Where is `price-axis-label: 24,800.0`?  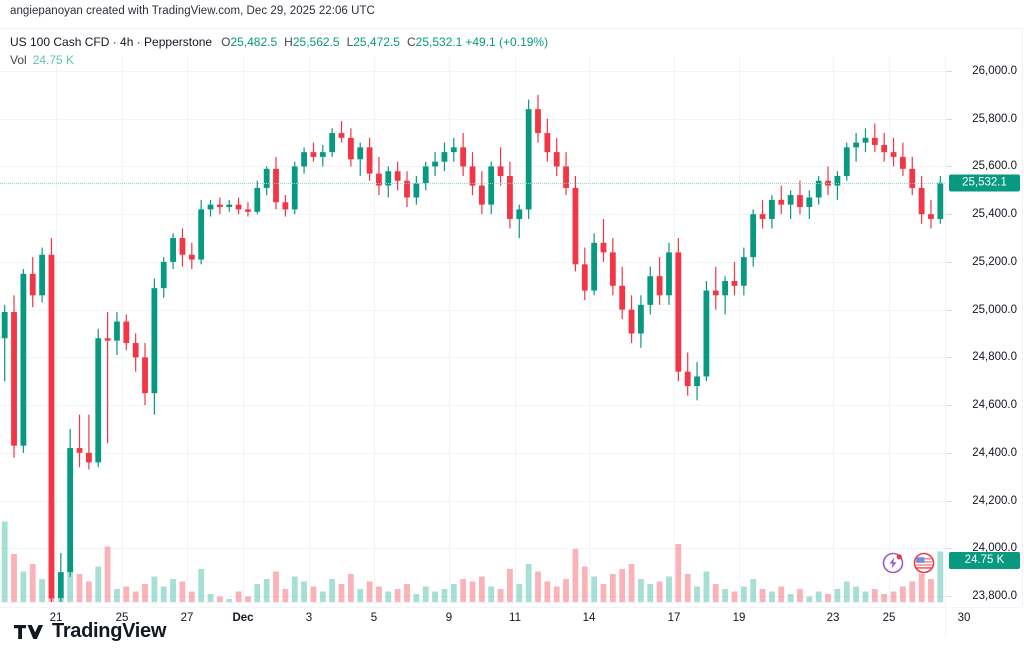
price-axis-label: 24,800.0 is located at coordinates (994, 357).